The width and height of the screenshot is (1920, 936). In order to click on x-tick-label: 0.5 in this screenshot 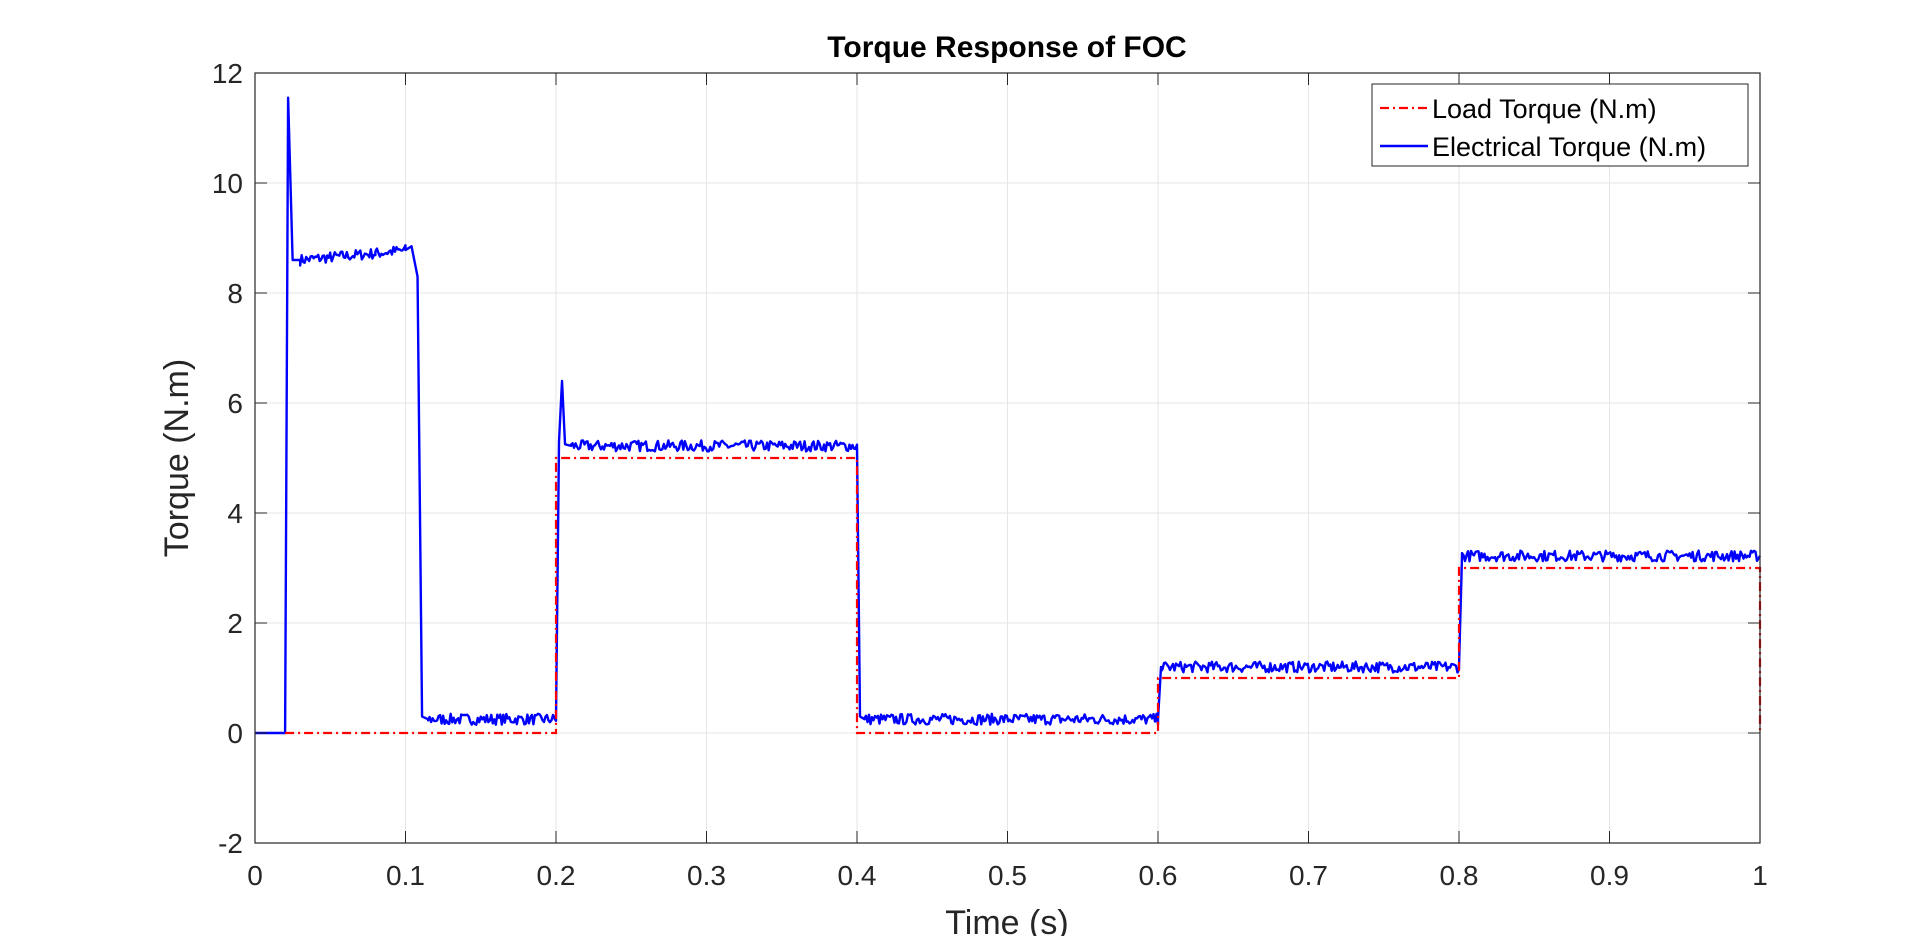, I will do `click(1007, 875)`.